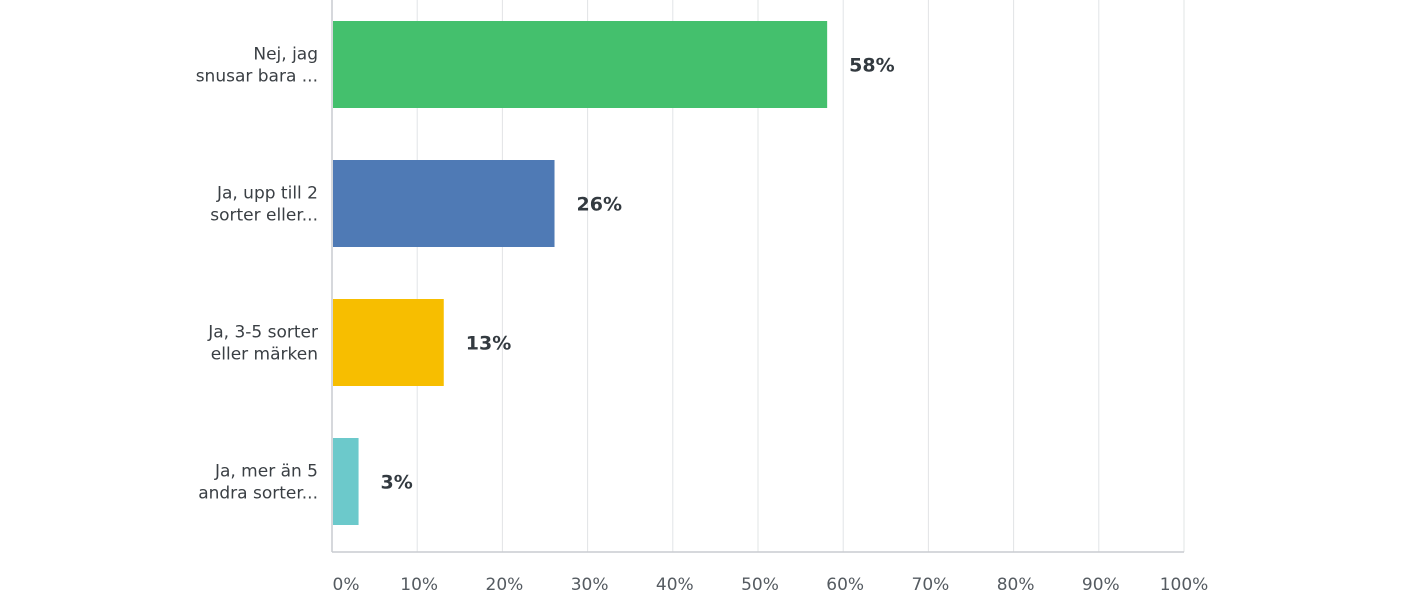  I want to click on x-tick-label: 10%, so click(419, 585).